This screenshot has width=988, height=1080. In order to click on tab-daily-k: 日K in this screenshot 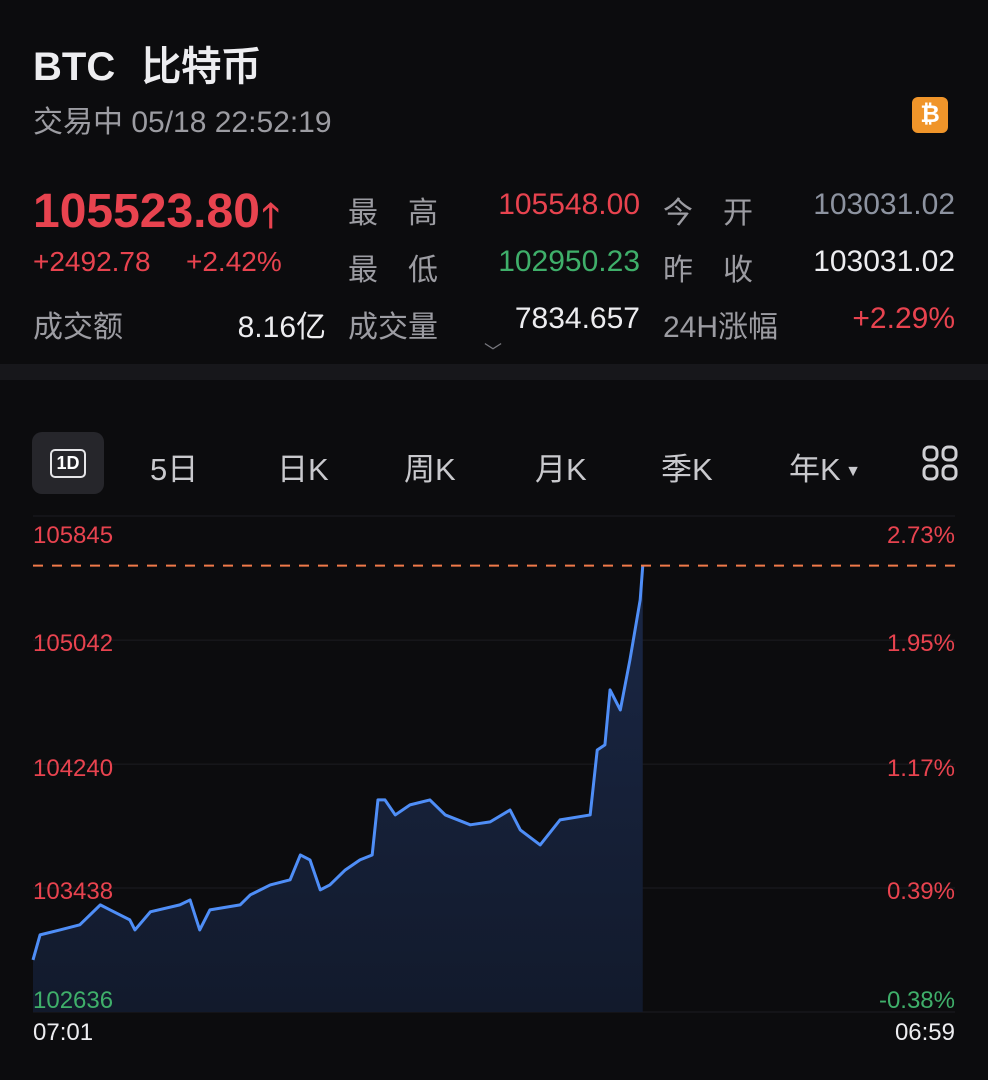, I will do `click(303, 469)`.